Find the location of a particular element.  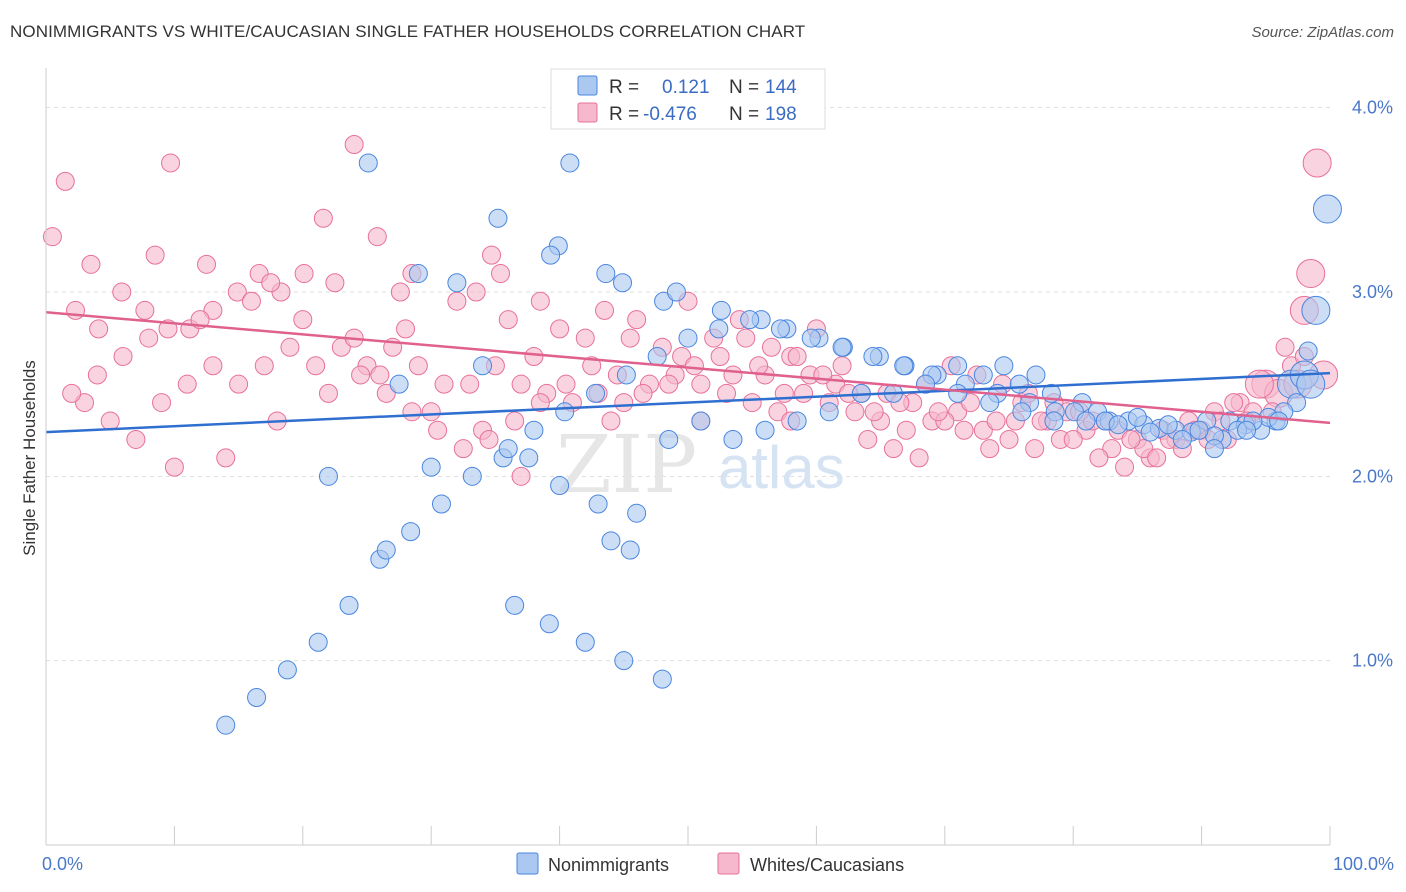

y-tick-label: 4.0% is located at coordinates (1372, 108).